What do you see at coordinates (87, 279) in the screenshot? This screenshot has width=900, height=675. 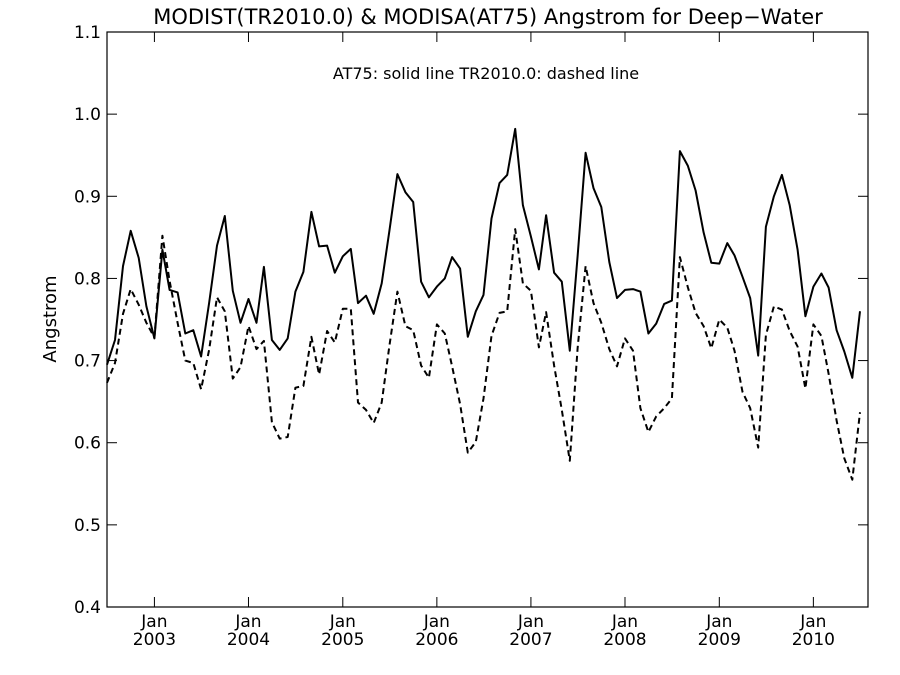 I see `y-tick-label: 0.8` at bounding box center [87, 279].